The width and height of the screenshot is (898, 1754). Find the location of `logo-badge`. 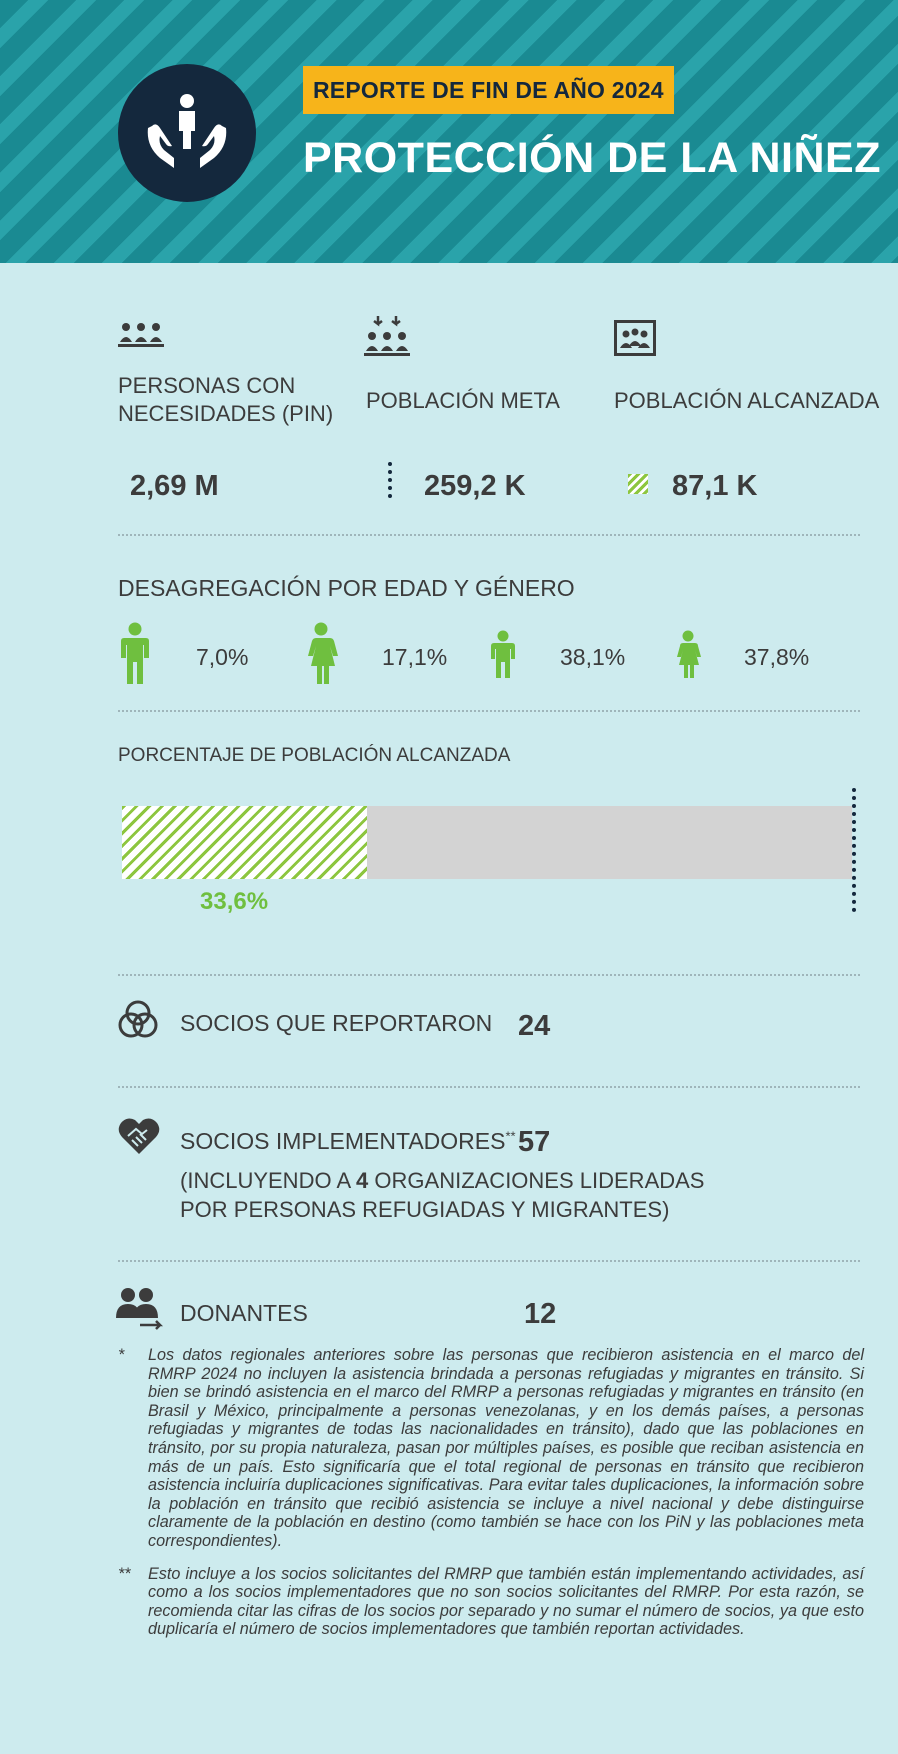

logo-badge is located at coordinates (187, 133).